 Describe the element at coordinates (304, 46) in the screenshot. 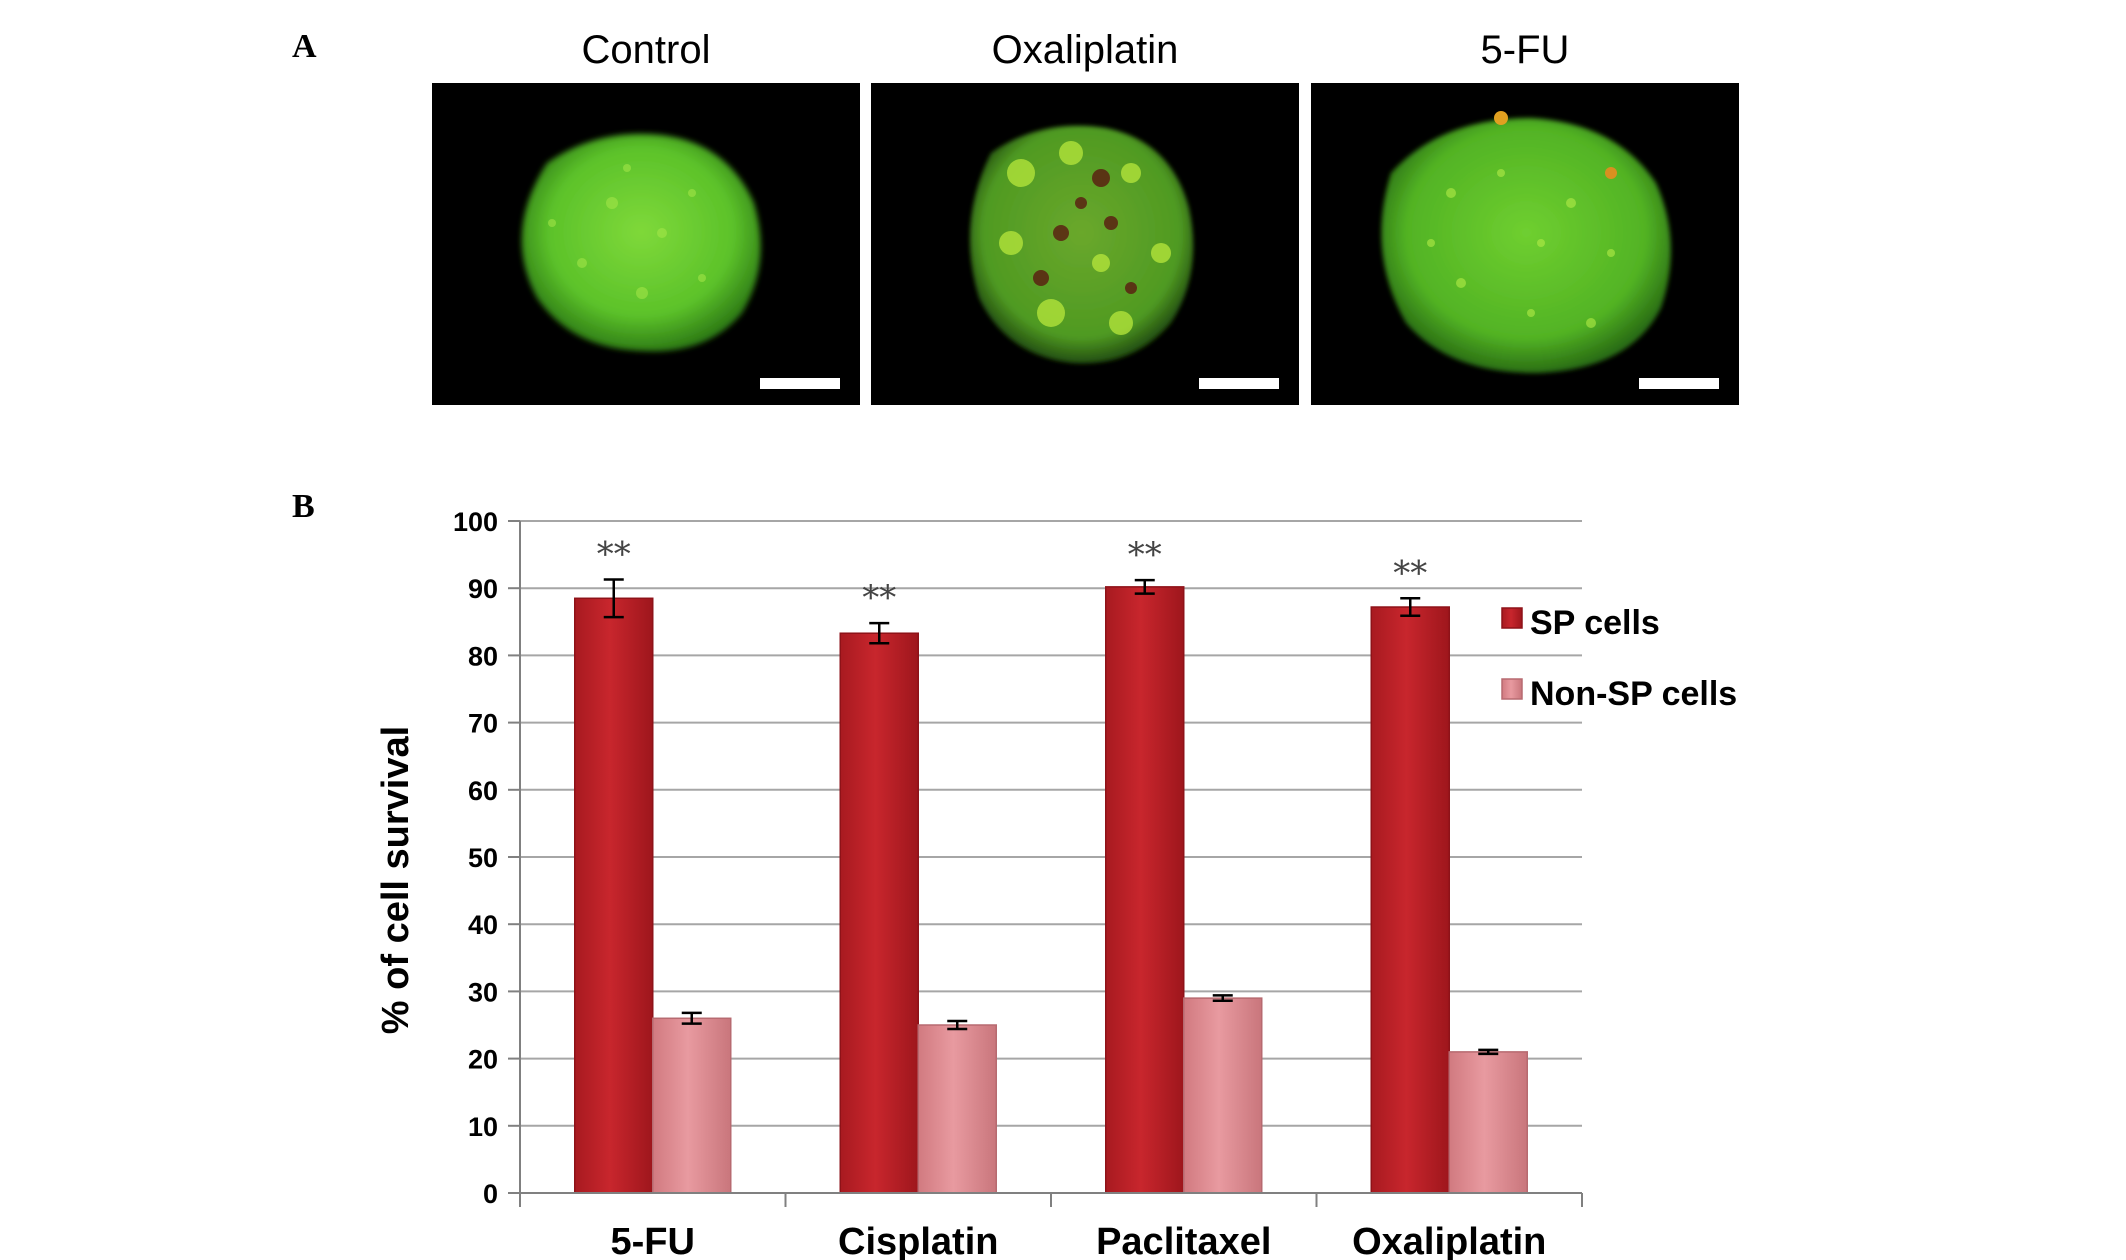

I see `panel-a-letter: A` at that location.